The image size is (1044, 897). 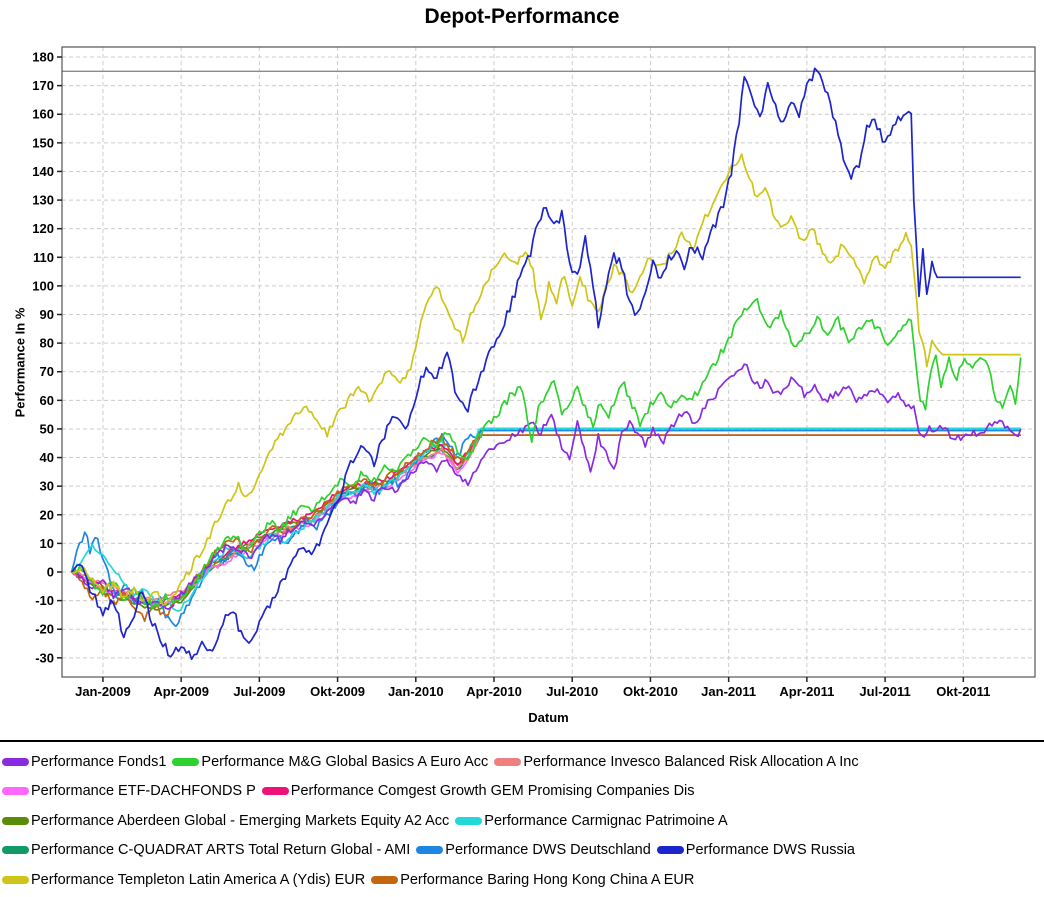 I want to click on y-tick-label: 120, so click(x=43, y=228).